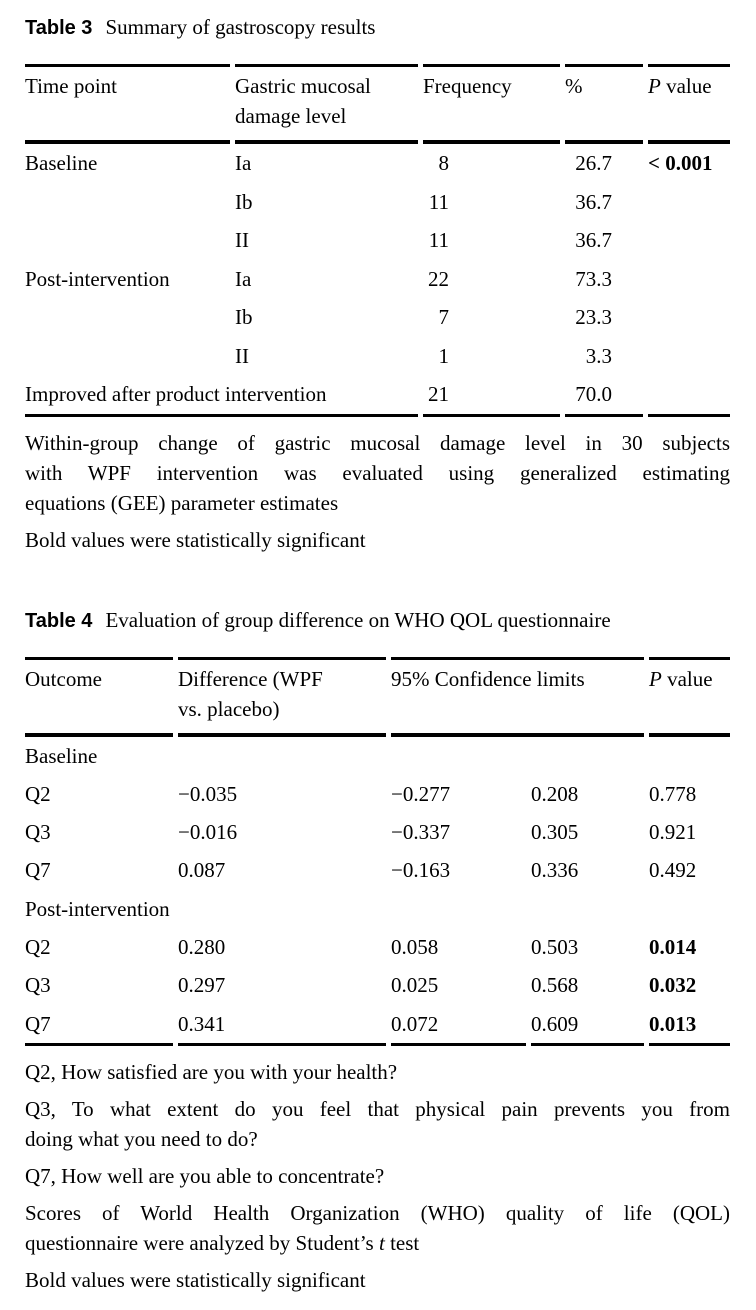 The width and height of the screenshot is (756, 1310). Describe the element at coordinates (438, 278) in the screenshot. I see `frequency-value: 22` at that location.